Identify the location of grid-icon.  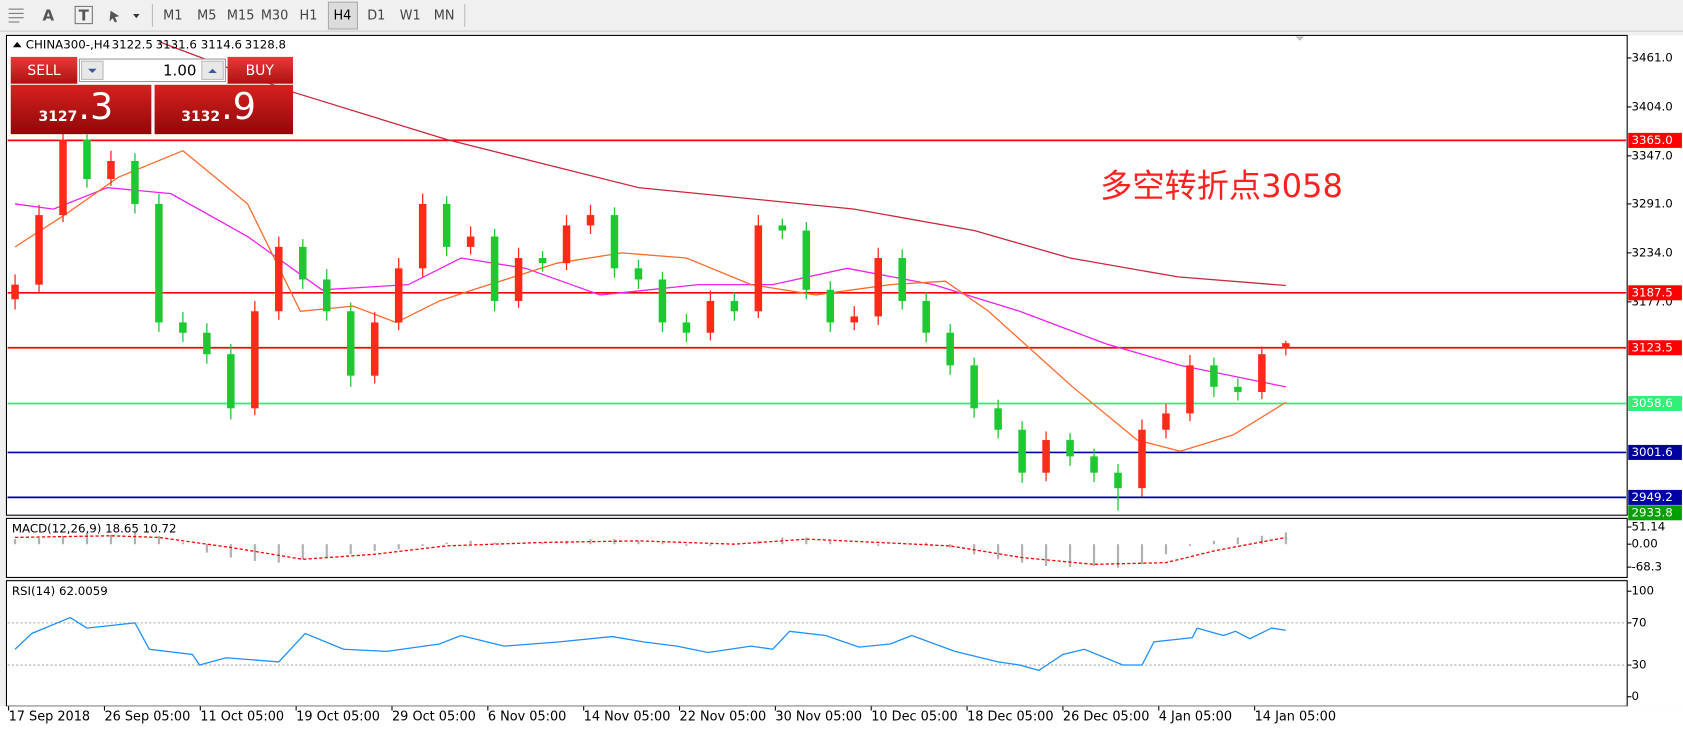
(16, 15).